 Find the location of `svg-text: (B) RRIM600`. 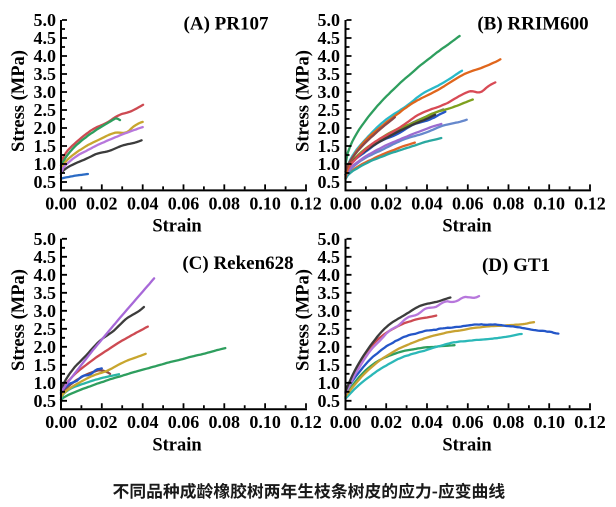

svg-text: (B) RRIM600 is located at coordinates (532, 24).